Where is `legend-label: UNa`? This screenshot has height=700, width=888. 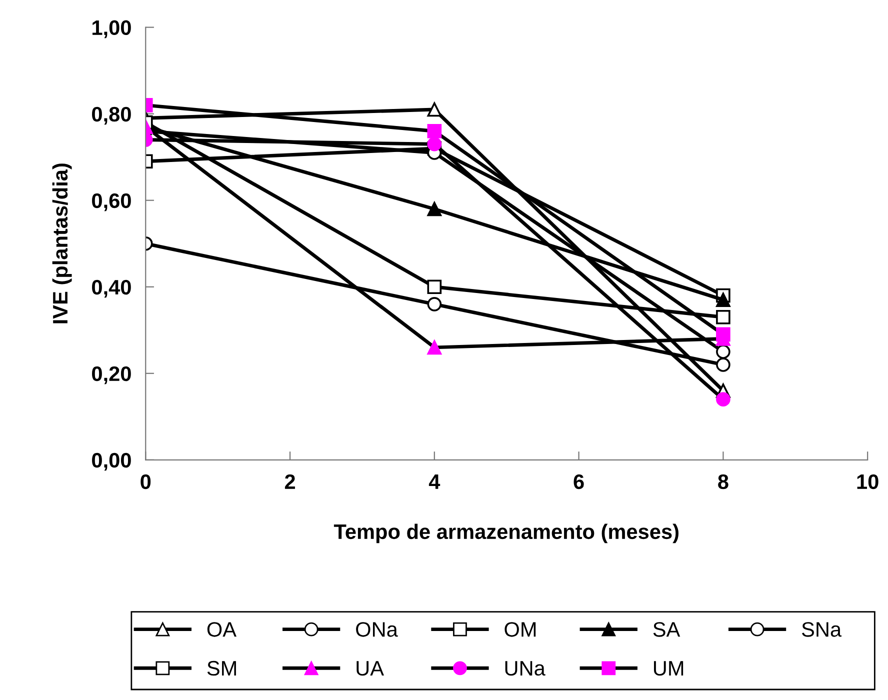 legend-label: UNa is located at coordinates (525, 668).